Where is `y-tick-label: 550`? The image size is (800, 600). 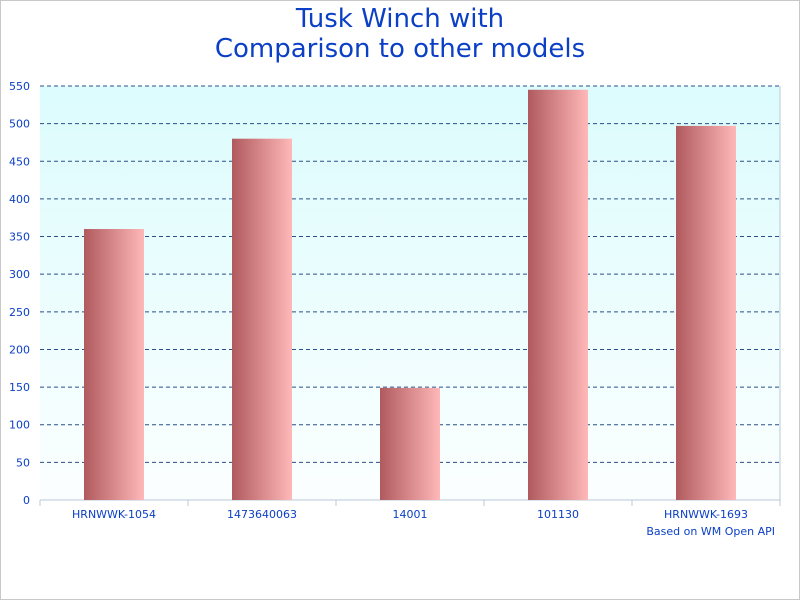
y-tick-label: 550 is located at coordinates (19, 86).